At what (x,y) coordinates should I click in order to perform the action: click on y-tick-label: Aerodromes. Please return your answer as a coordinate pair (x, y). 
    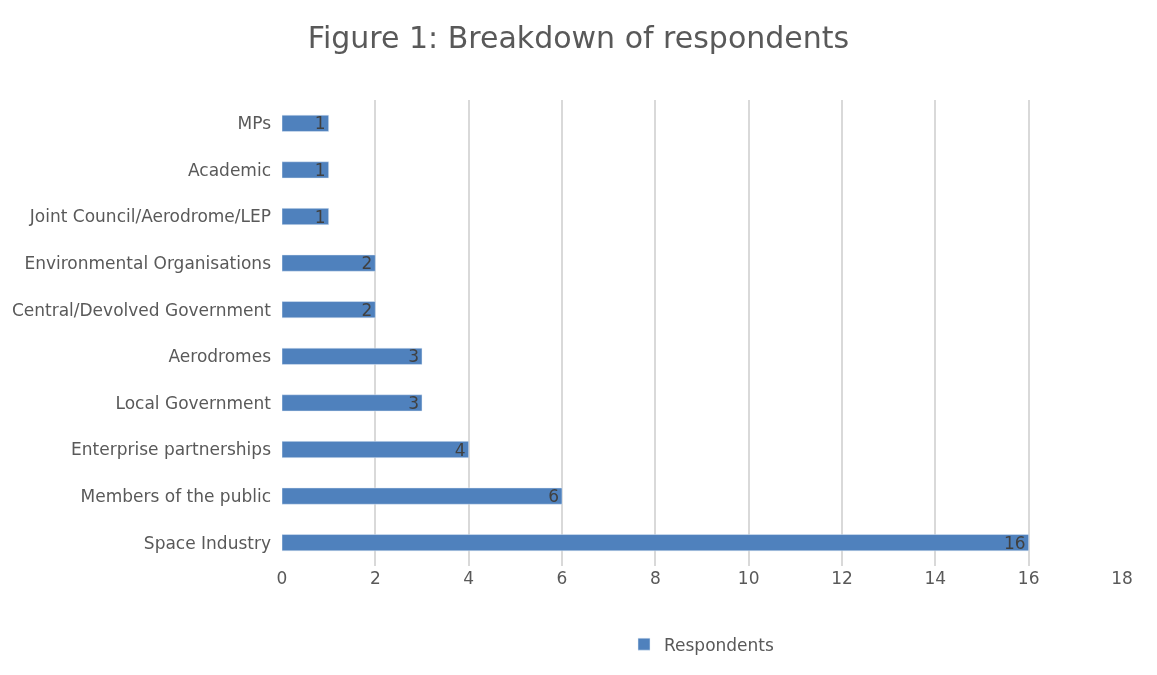
    Looking at the image, I should click on (220, 356).